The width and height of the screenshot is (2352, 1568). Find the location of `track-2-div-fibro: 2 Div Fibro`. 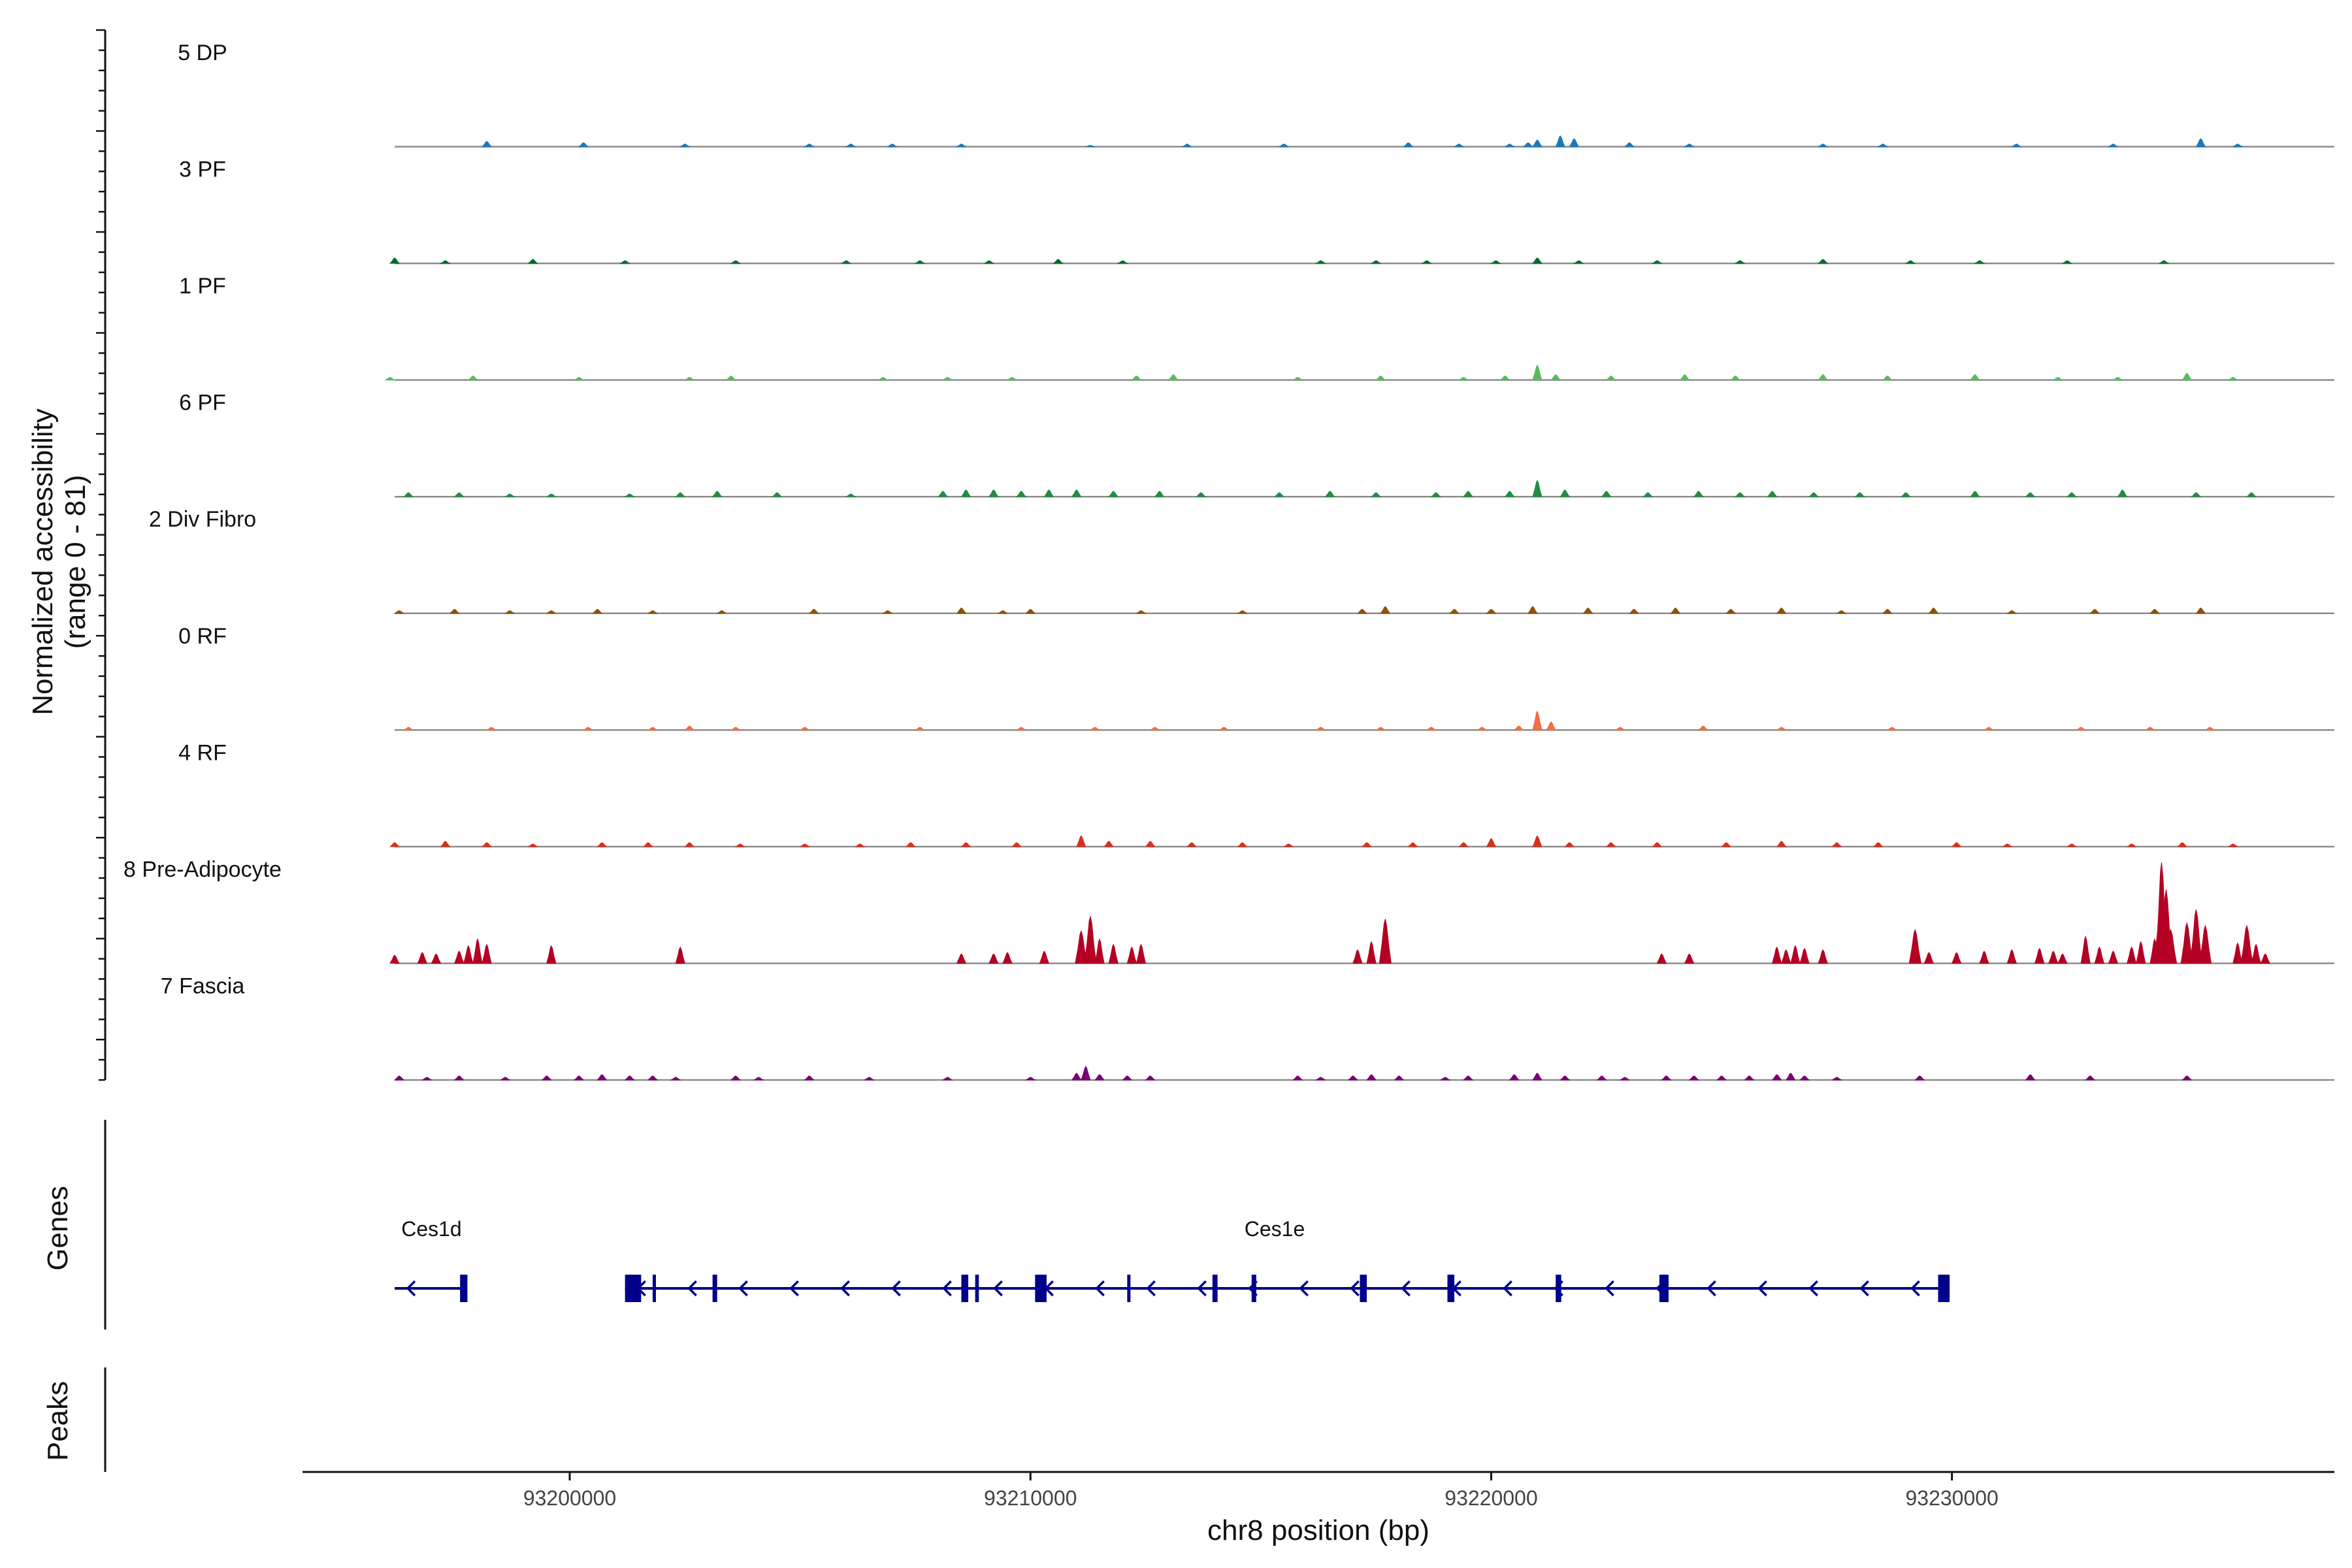

track-2-div-fibro: 2 Div Fibro is located at coordinates (1241, 561).